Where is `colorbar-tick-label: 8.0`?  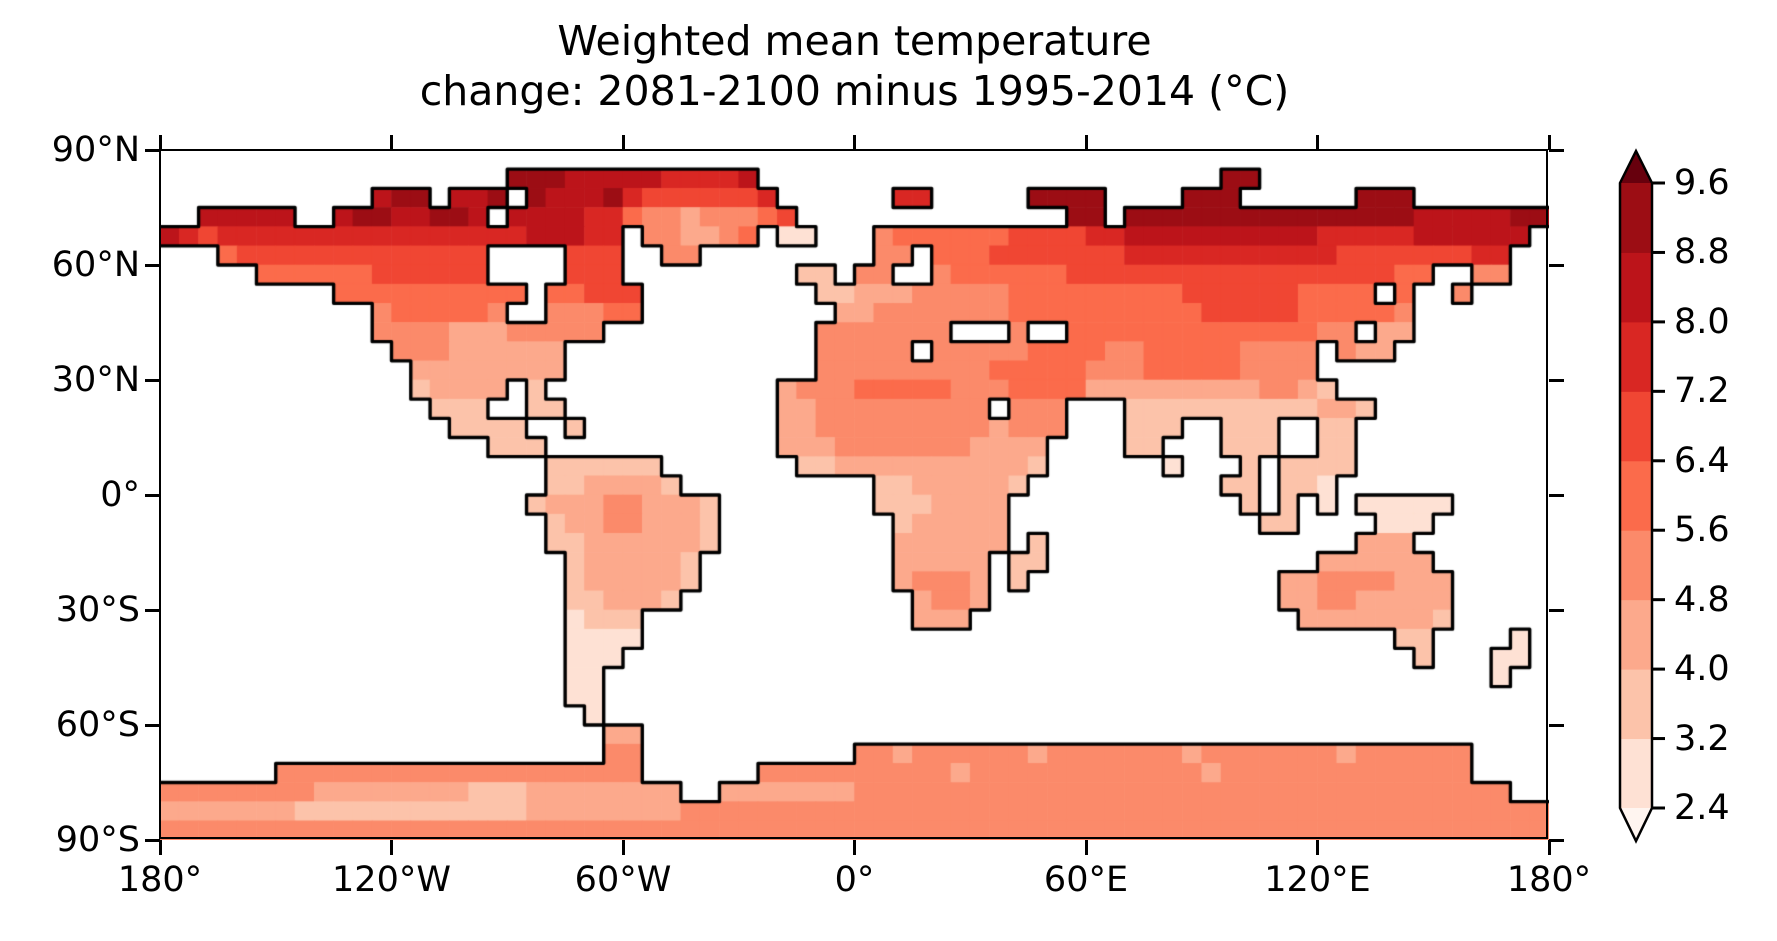 colorbar-tick-label: 8.0 is located at coordinates (1702, 321).